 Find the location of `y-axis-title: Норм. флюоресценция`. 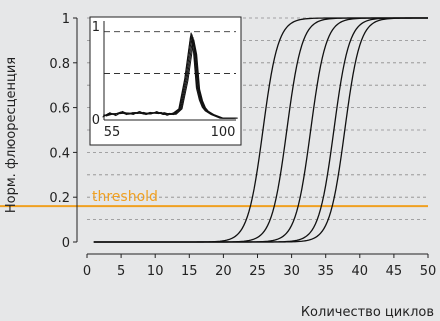

y-axis-title: Норм. флюоресценция is located at coordinates (11, 135).